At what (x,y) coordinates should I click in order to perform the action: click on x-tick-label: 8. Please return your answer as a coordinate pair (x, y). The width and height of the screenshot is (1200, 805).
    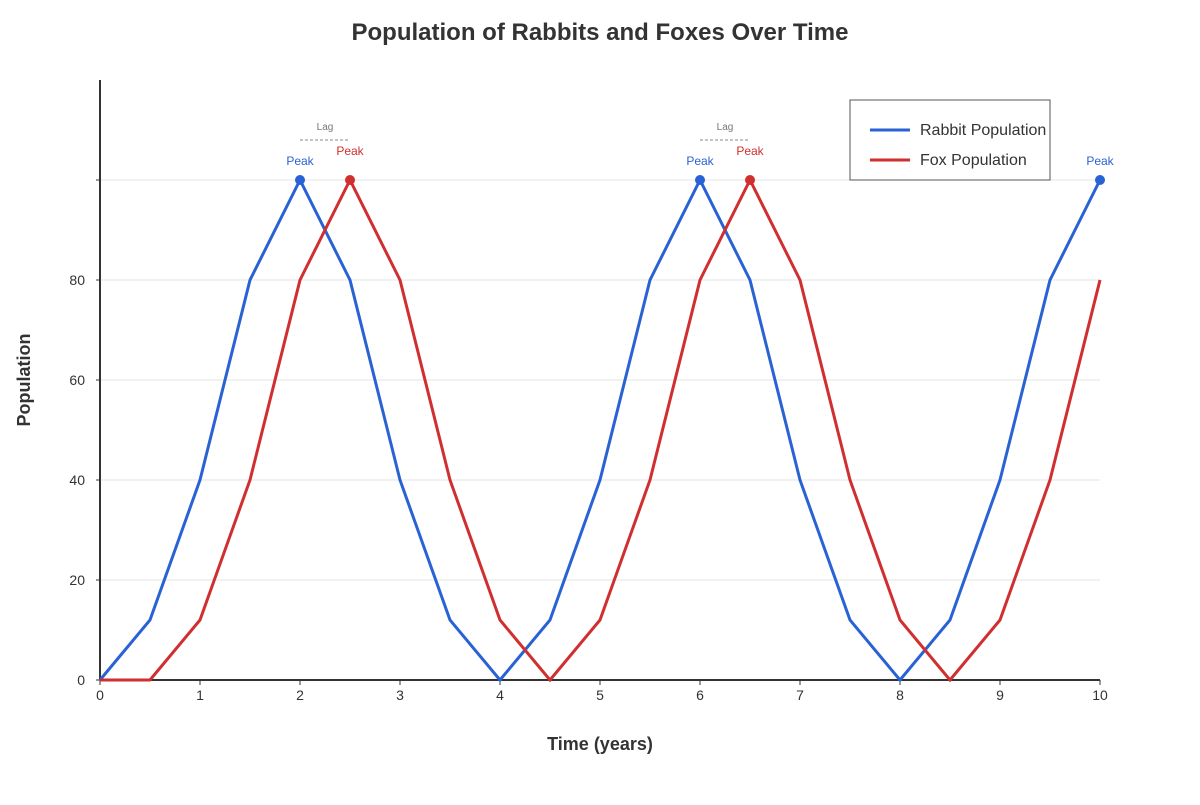
    Looking at the image, I should click on (900, 695).